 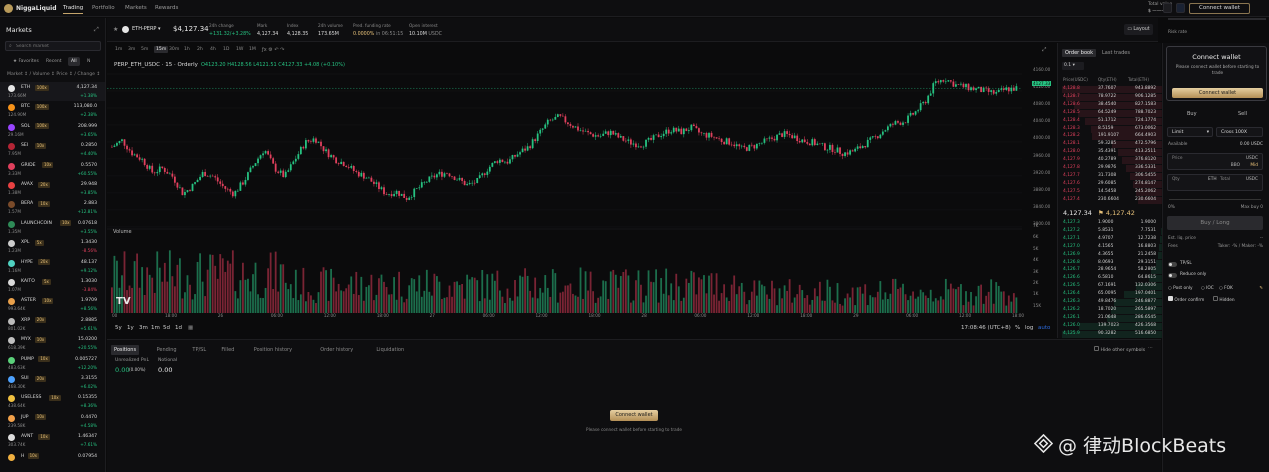 I want to click on positions-tab-order-history: Order history, so click(x=337, y=350).